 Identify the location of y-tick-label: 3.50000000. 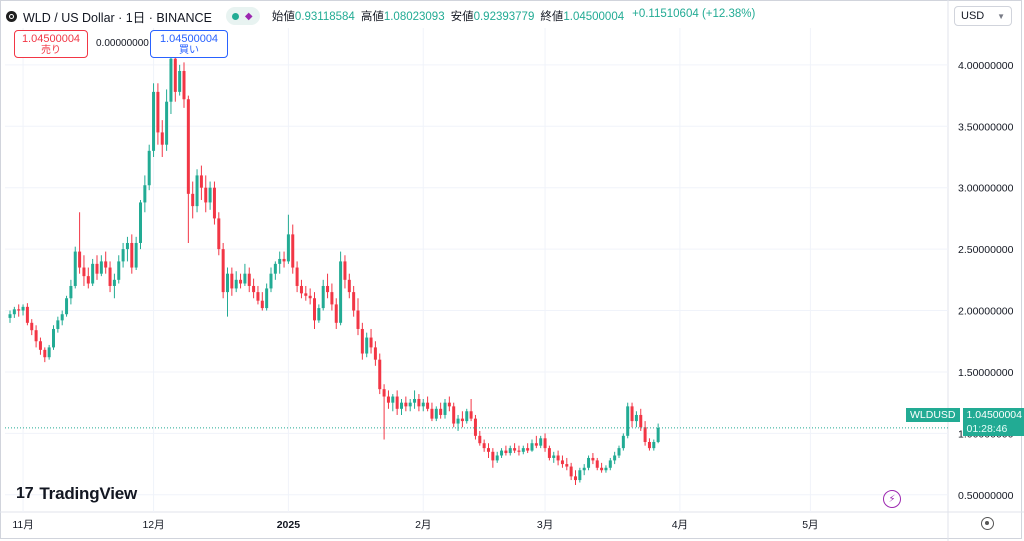
(986, 127).